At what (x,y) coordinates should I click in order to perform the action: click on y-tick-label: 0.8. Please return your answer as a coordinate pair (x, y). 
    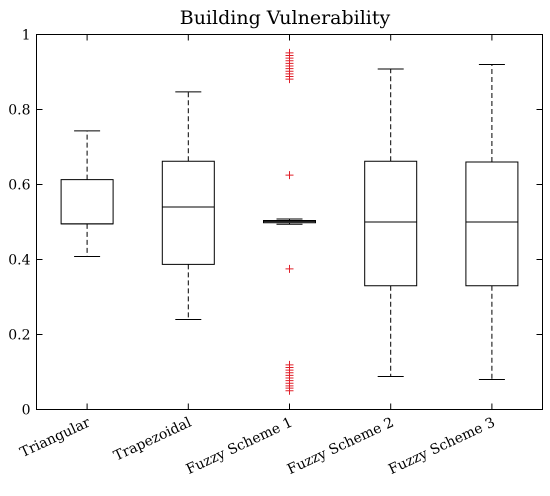
    Looking at the image, I should click on (19, 111).